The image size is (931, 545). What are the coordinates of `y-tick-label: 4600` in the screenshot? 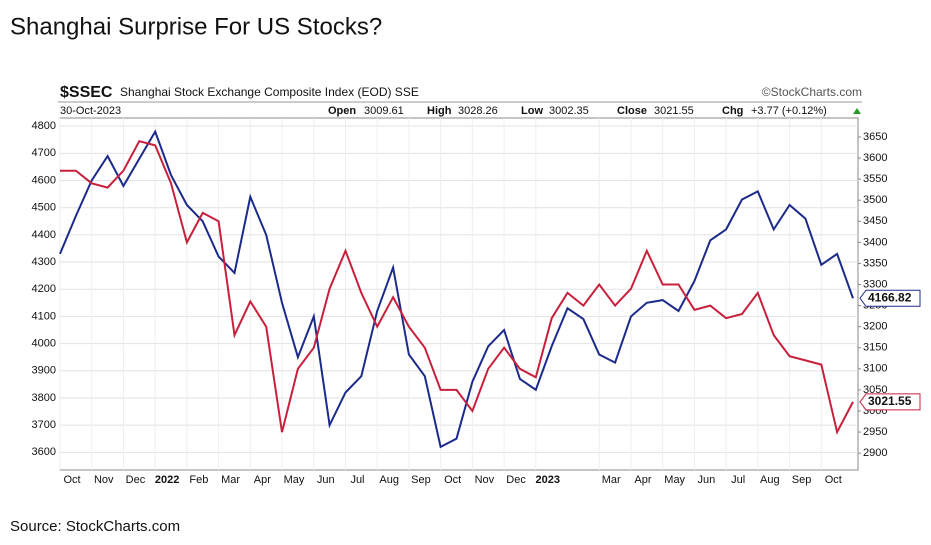 It's located at (44, 180).